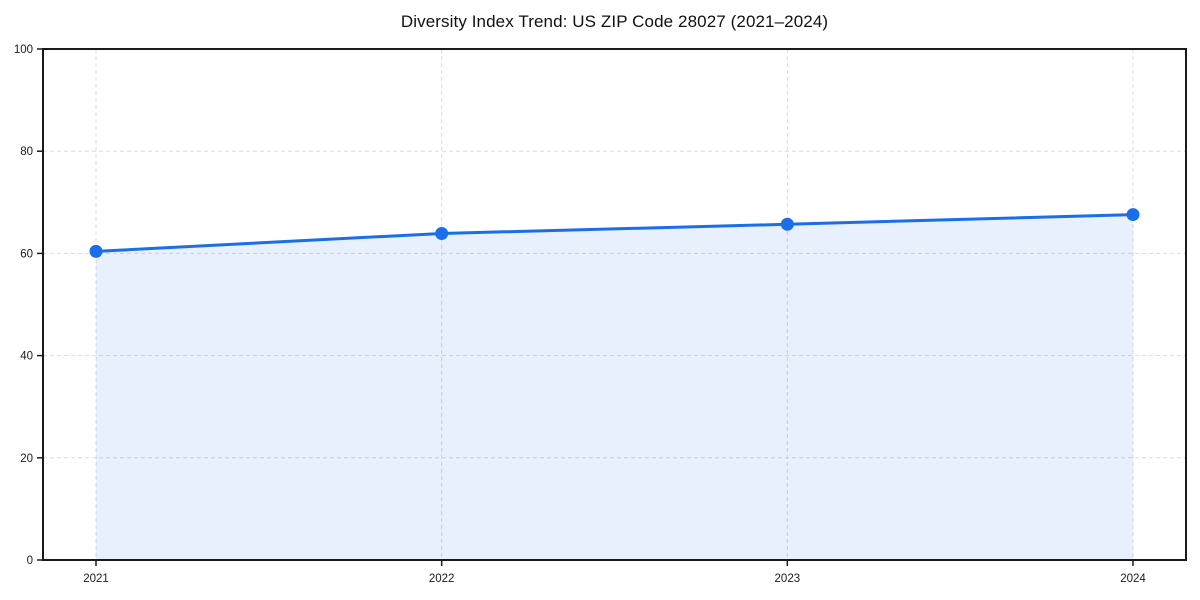 Image resolution: width=1200 pixels, height=600 pixels. I want to click on x-tick-label-2023: 2023, so click(788, 579).